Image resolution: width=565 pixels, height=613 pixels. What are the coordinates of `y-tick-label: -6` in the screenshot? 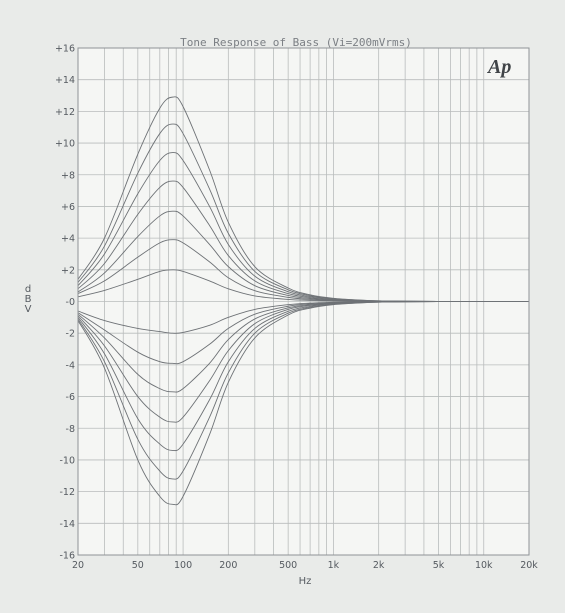 It's located at (70, 397).